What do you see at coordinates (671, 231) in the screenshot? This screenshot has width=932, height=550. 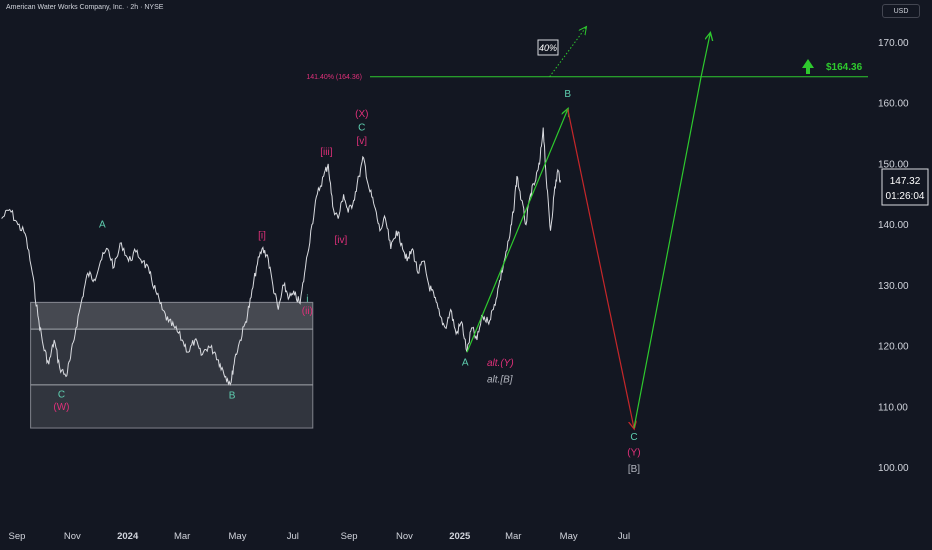 I see `projection-rally-arrow` at bounding box center [671, 231].